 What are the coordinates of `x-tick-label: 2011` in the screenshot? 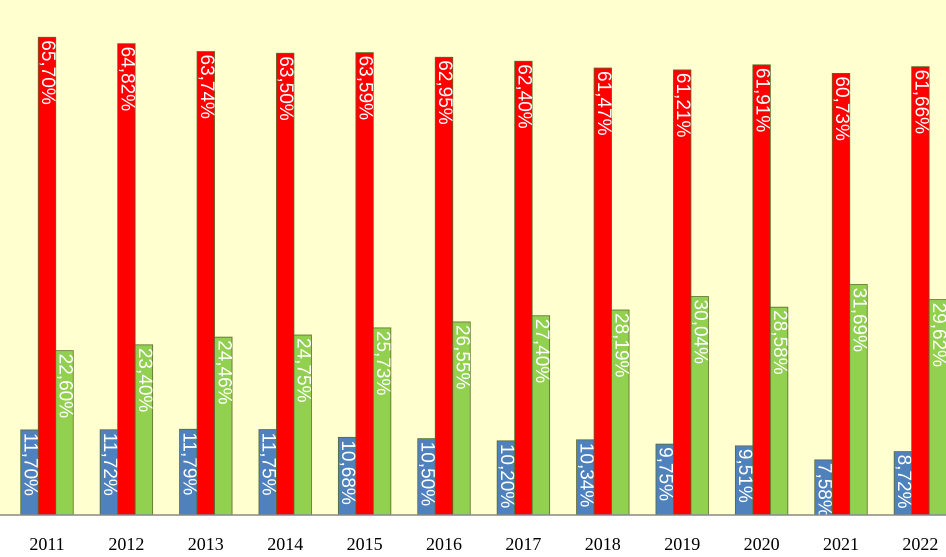 It's located at (46, 544).